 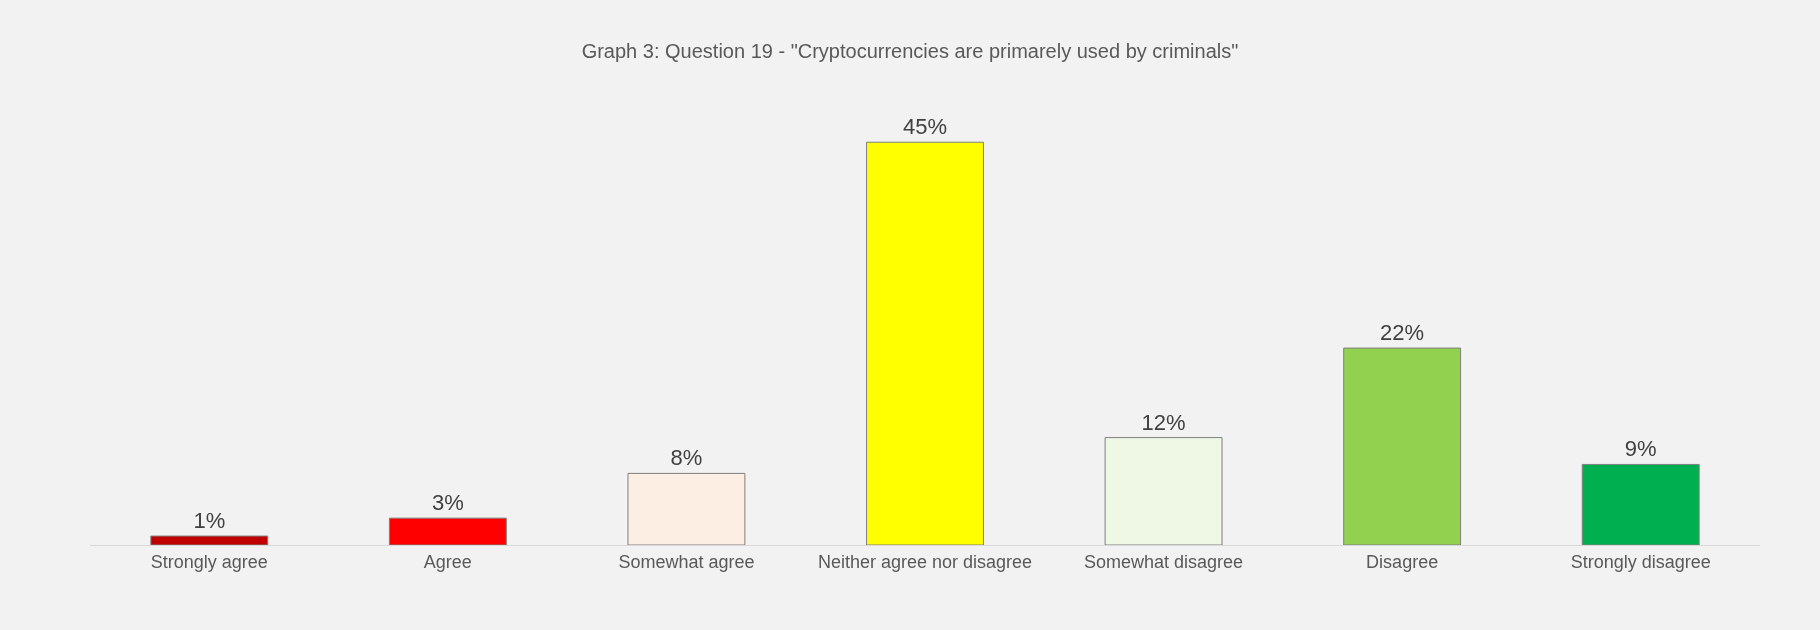 I want to click on x-tick-label: Somewhat disagree, so click(x=1164, y=561).